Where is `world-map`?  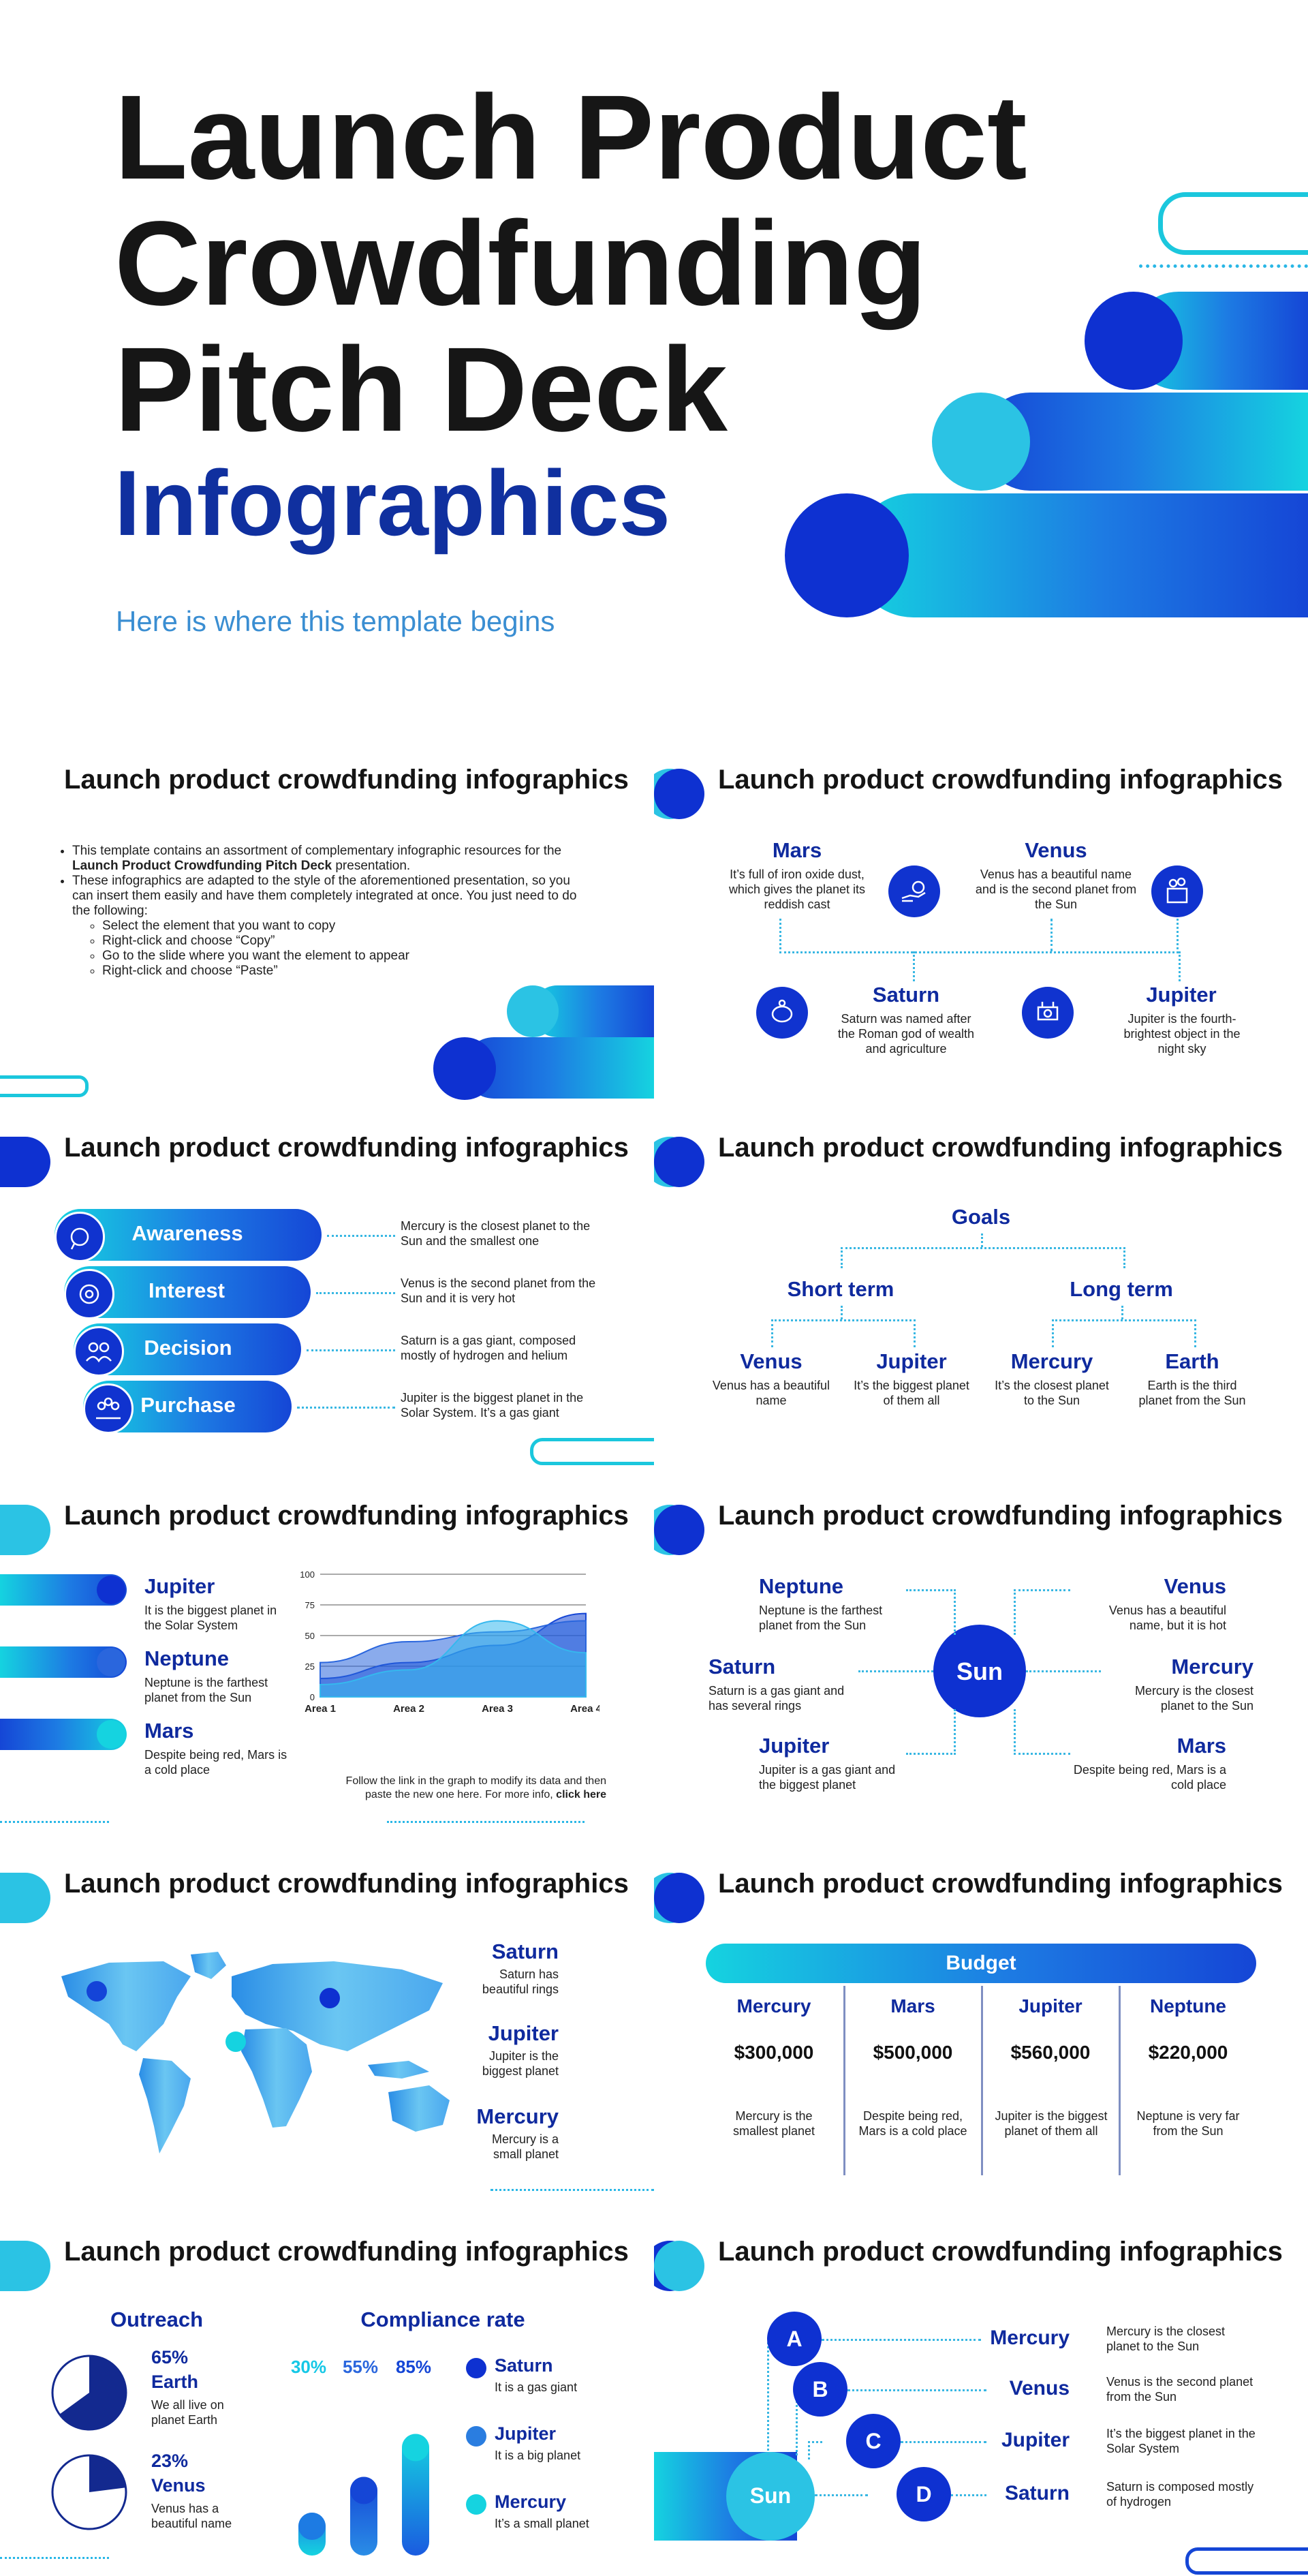 world-map is located at coordinates (256, 2052).